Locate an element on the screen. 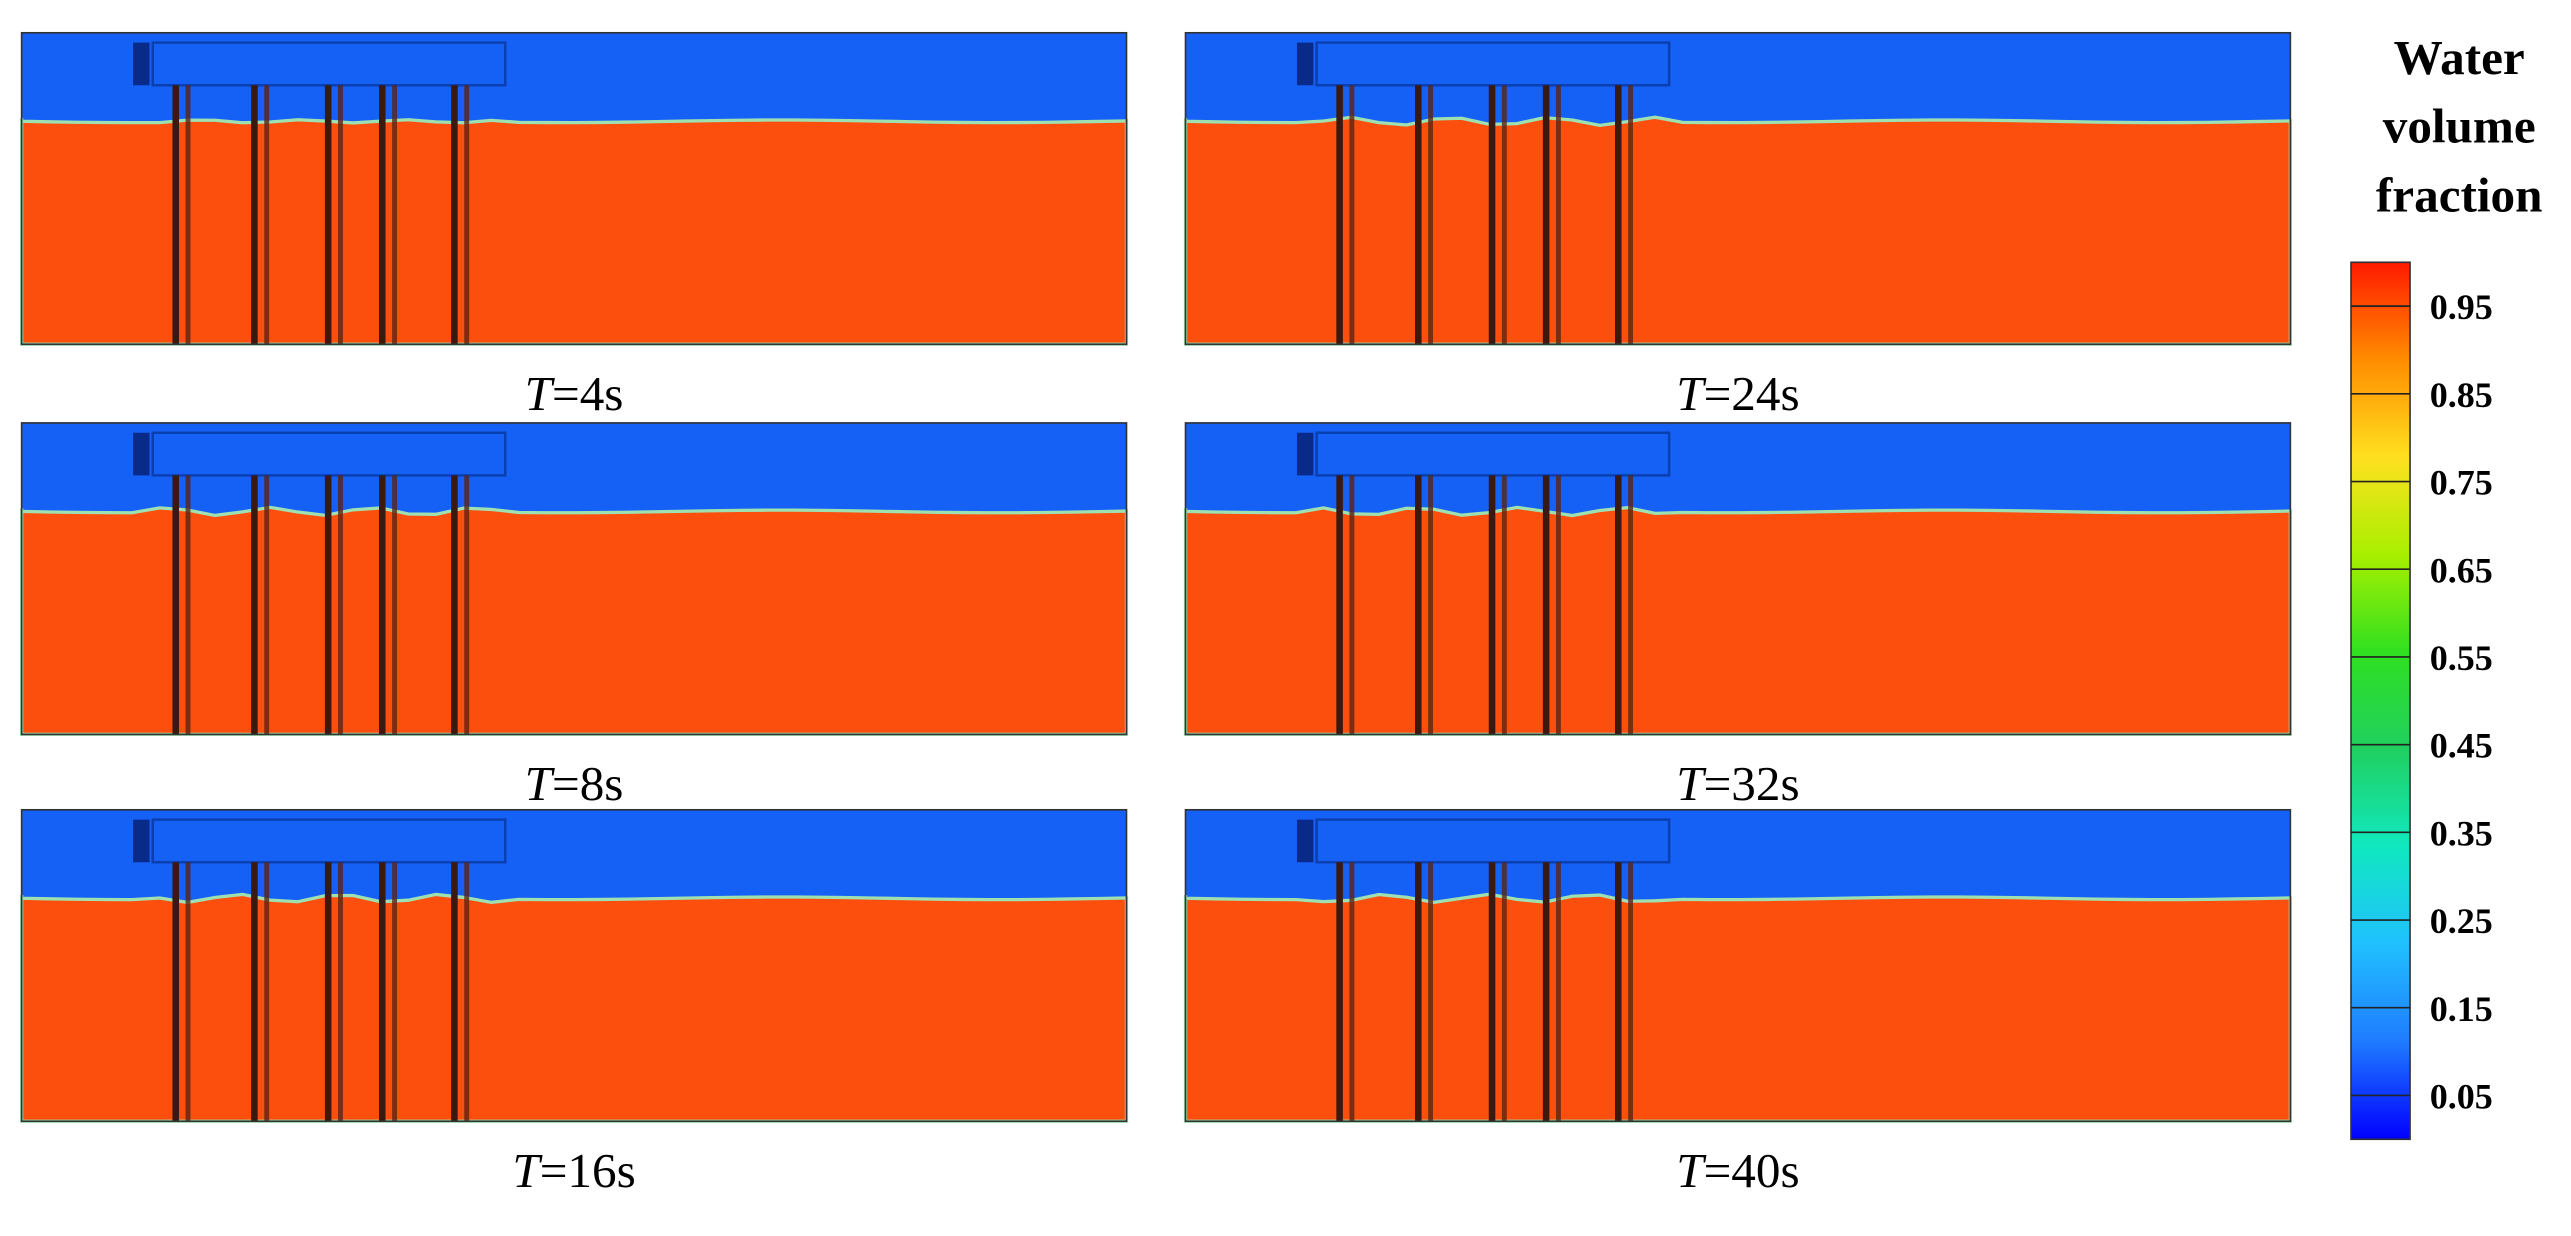 This screenshot has height=1236, width=2571. colorbar-title: fraction is located at coordinates (2459, 194).